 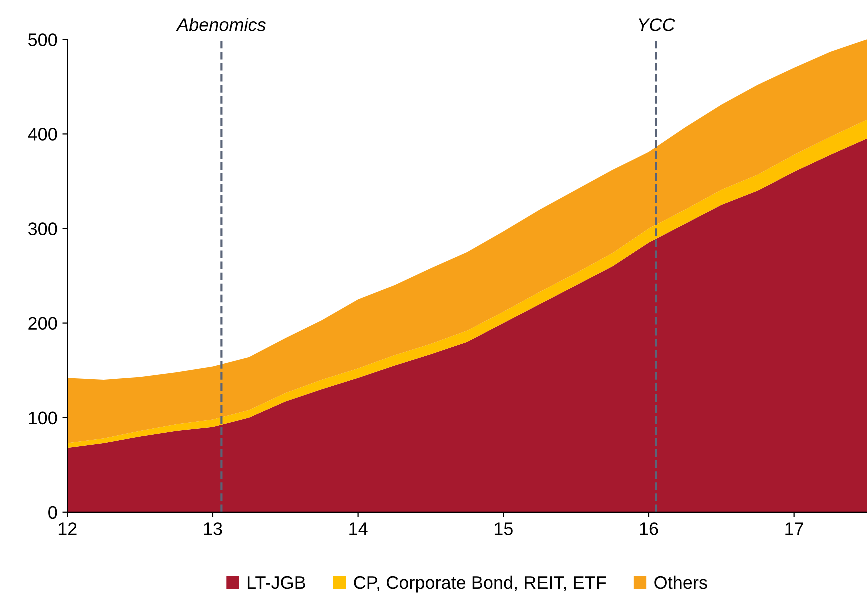 What do you see at coordinates (43, 40) in the screenshot?
I see `y-tick-label: 500` at bounding box center [43, 40].